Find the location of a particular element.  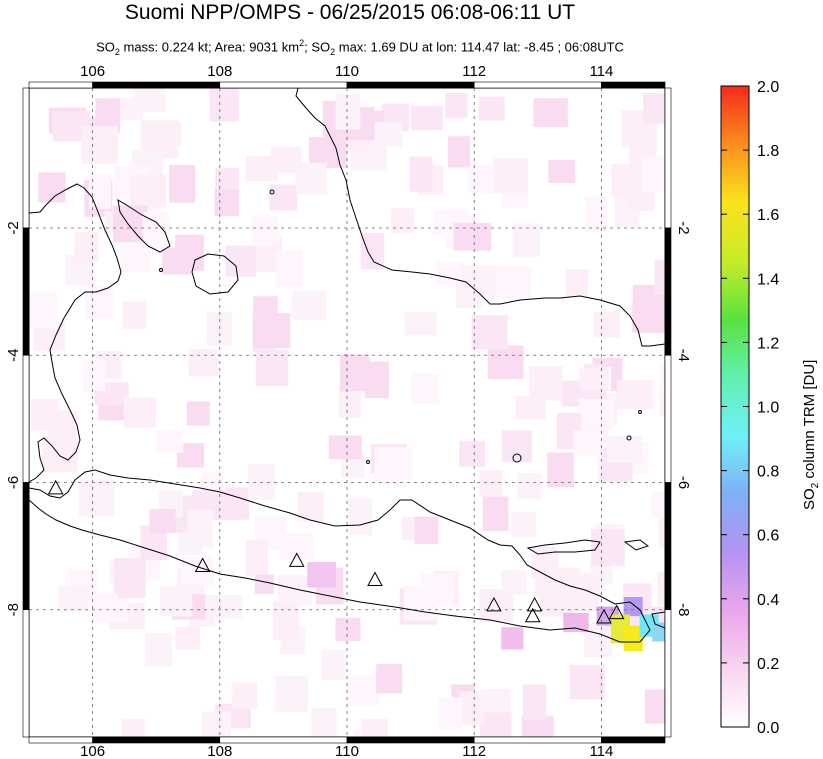

island-bawean is located at coordinates (517, 458).